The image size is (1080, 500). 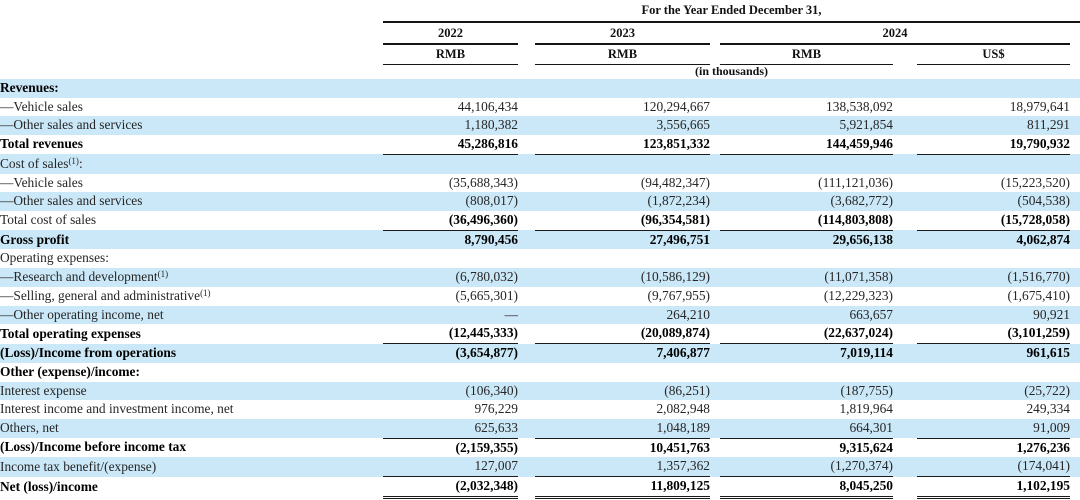 What do you see at coordinates (806, 428) in the screenshot?
I see `cell-value: 664,301` at bounding box center [806, 428].